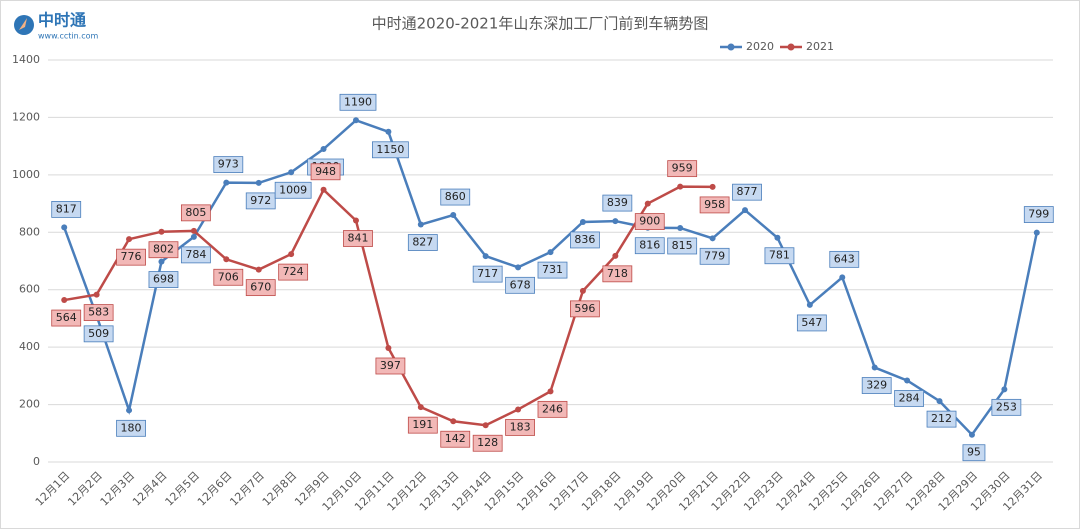 The height and width of the screenshot is (529, 1080). I want to click on data-label: 128, so click(487, 443).